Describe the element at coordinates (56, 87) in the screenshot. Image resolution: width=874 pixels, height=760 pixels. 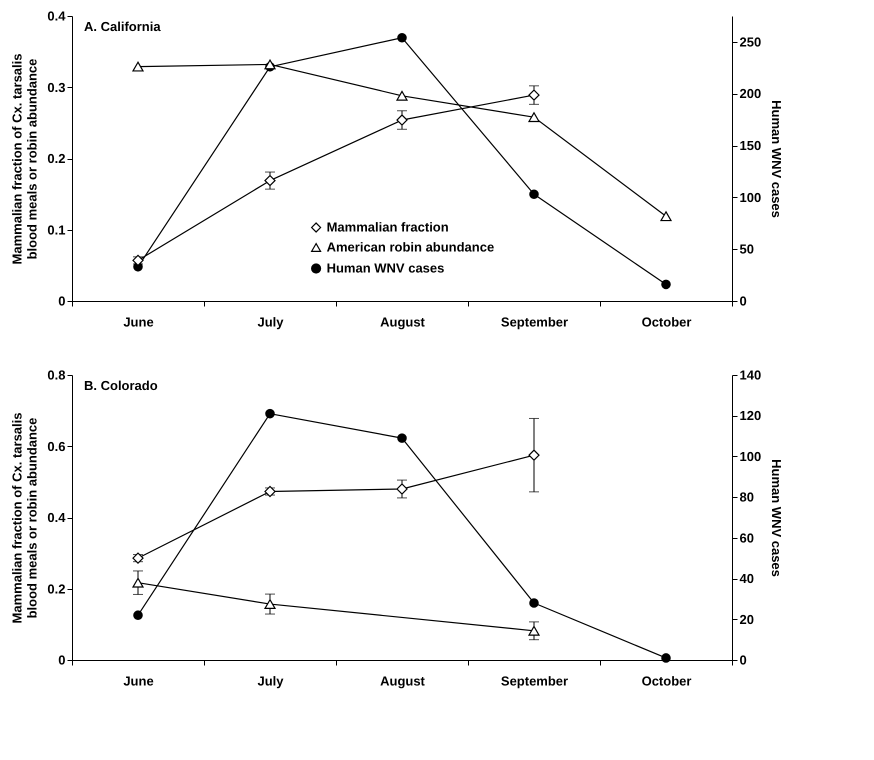
I see `y-tick-label: 0.3` at that location.